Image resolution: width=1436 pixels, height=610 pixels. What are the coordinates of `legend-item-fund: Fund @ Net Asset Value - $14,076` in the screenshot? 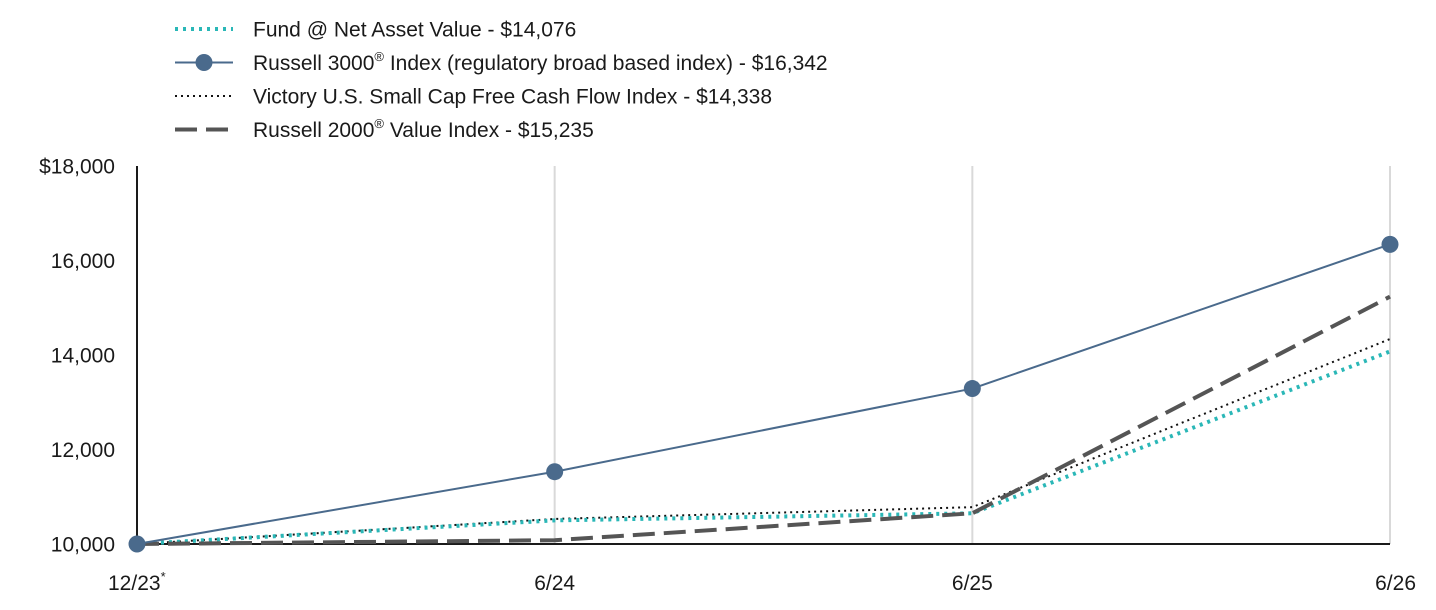 It's located at (375, 30).